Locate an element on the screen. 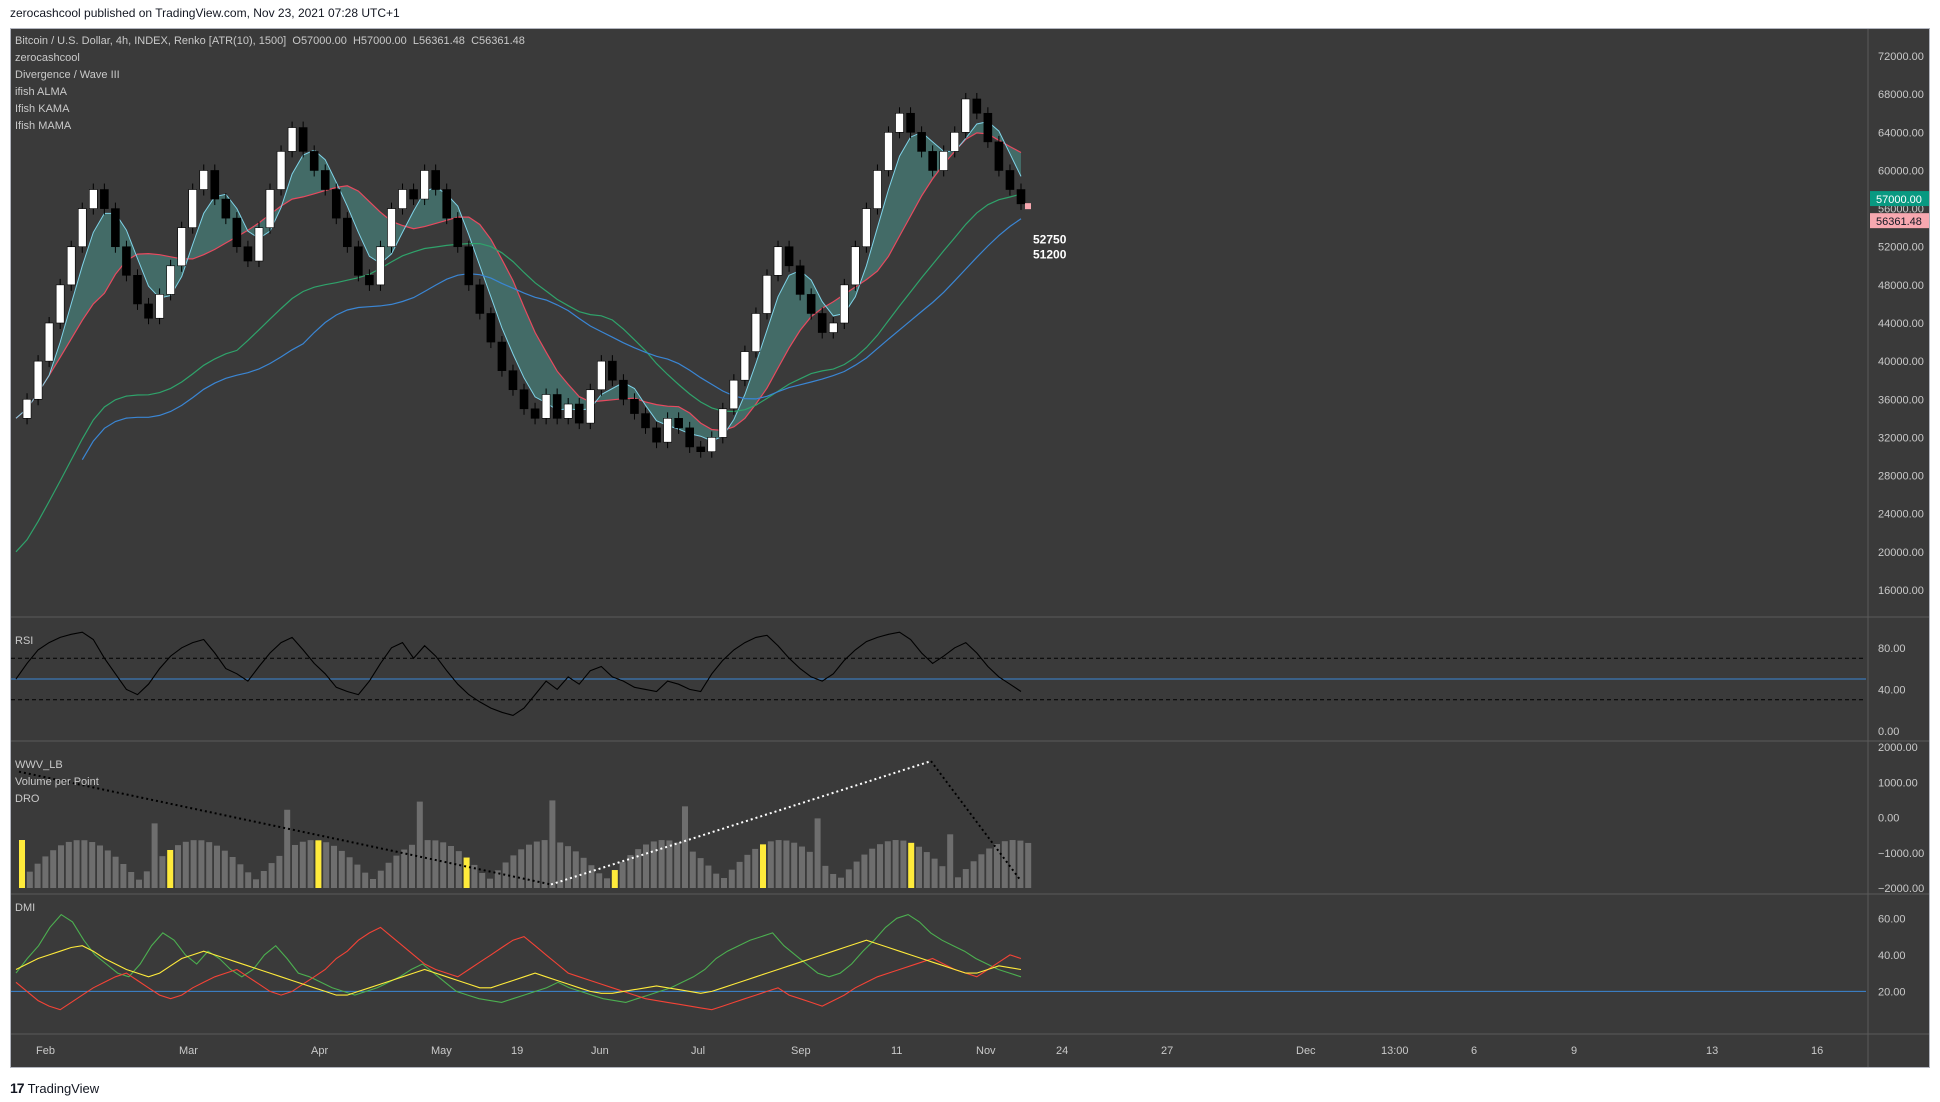 This screenshot has width=1940, height=1102. price-tick-label: 68000.00 is located at coordinates (1901, 95).